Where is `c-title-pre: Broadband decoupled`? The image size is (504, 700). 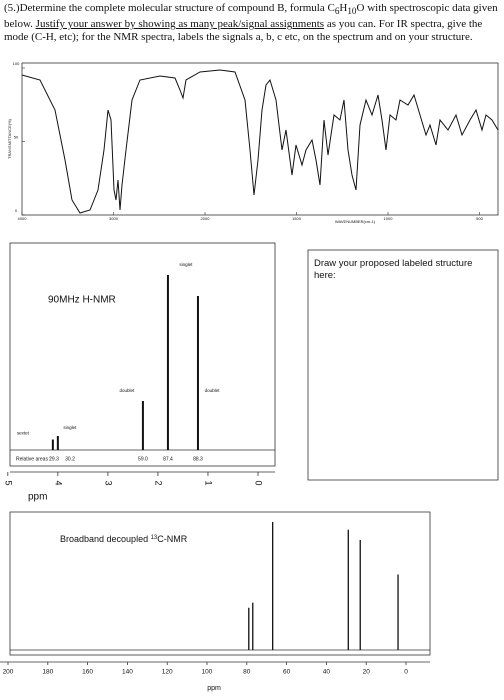 c-title-pre: Broadband decoupled is located at coordinates (105, 539).